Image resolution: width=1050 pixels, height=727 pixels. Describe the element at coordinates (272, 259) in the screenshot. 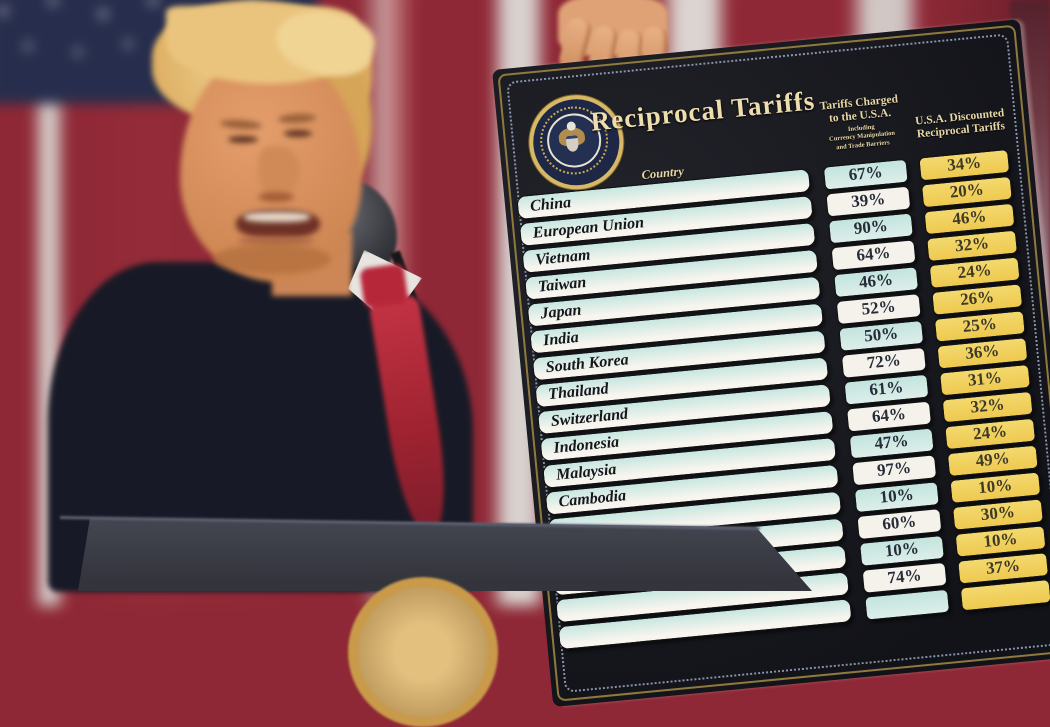

I see `jaw-shadow` at that location.